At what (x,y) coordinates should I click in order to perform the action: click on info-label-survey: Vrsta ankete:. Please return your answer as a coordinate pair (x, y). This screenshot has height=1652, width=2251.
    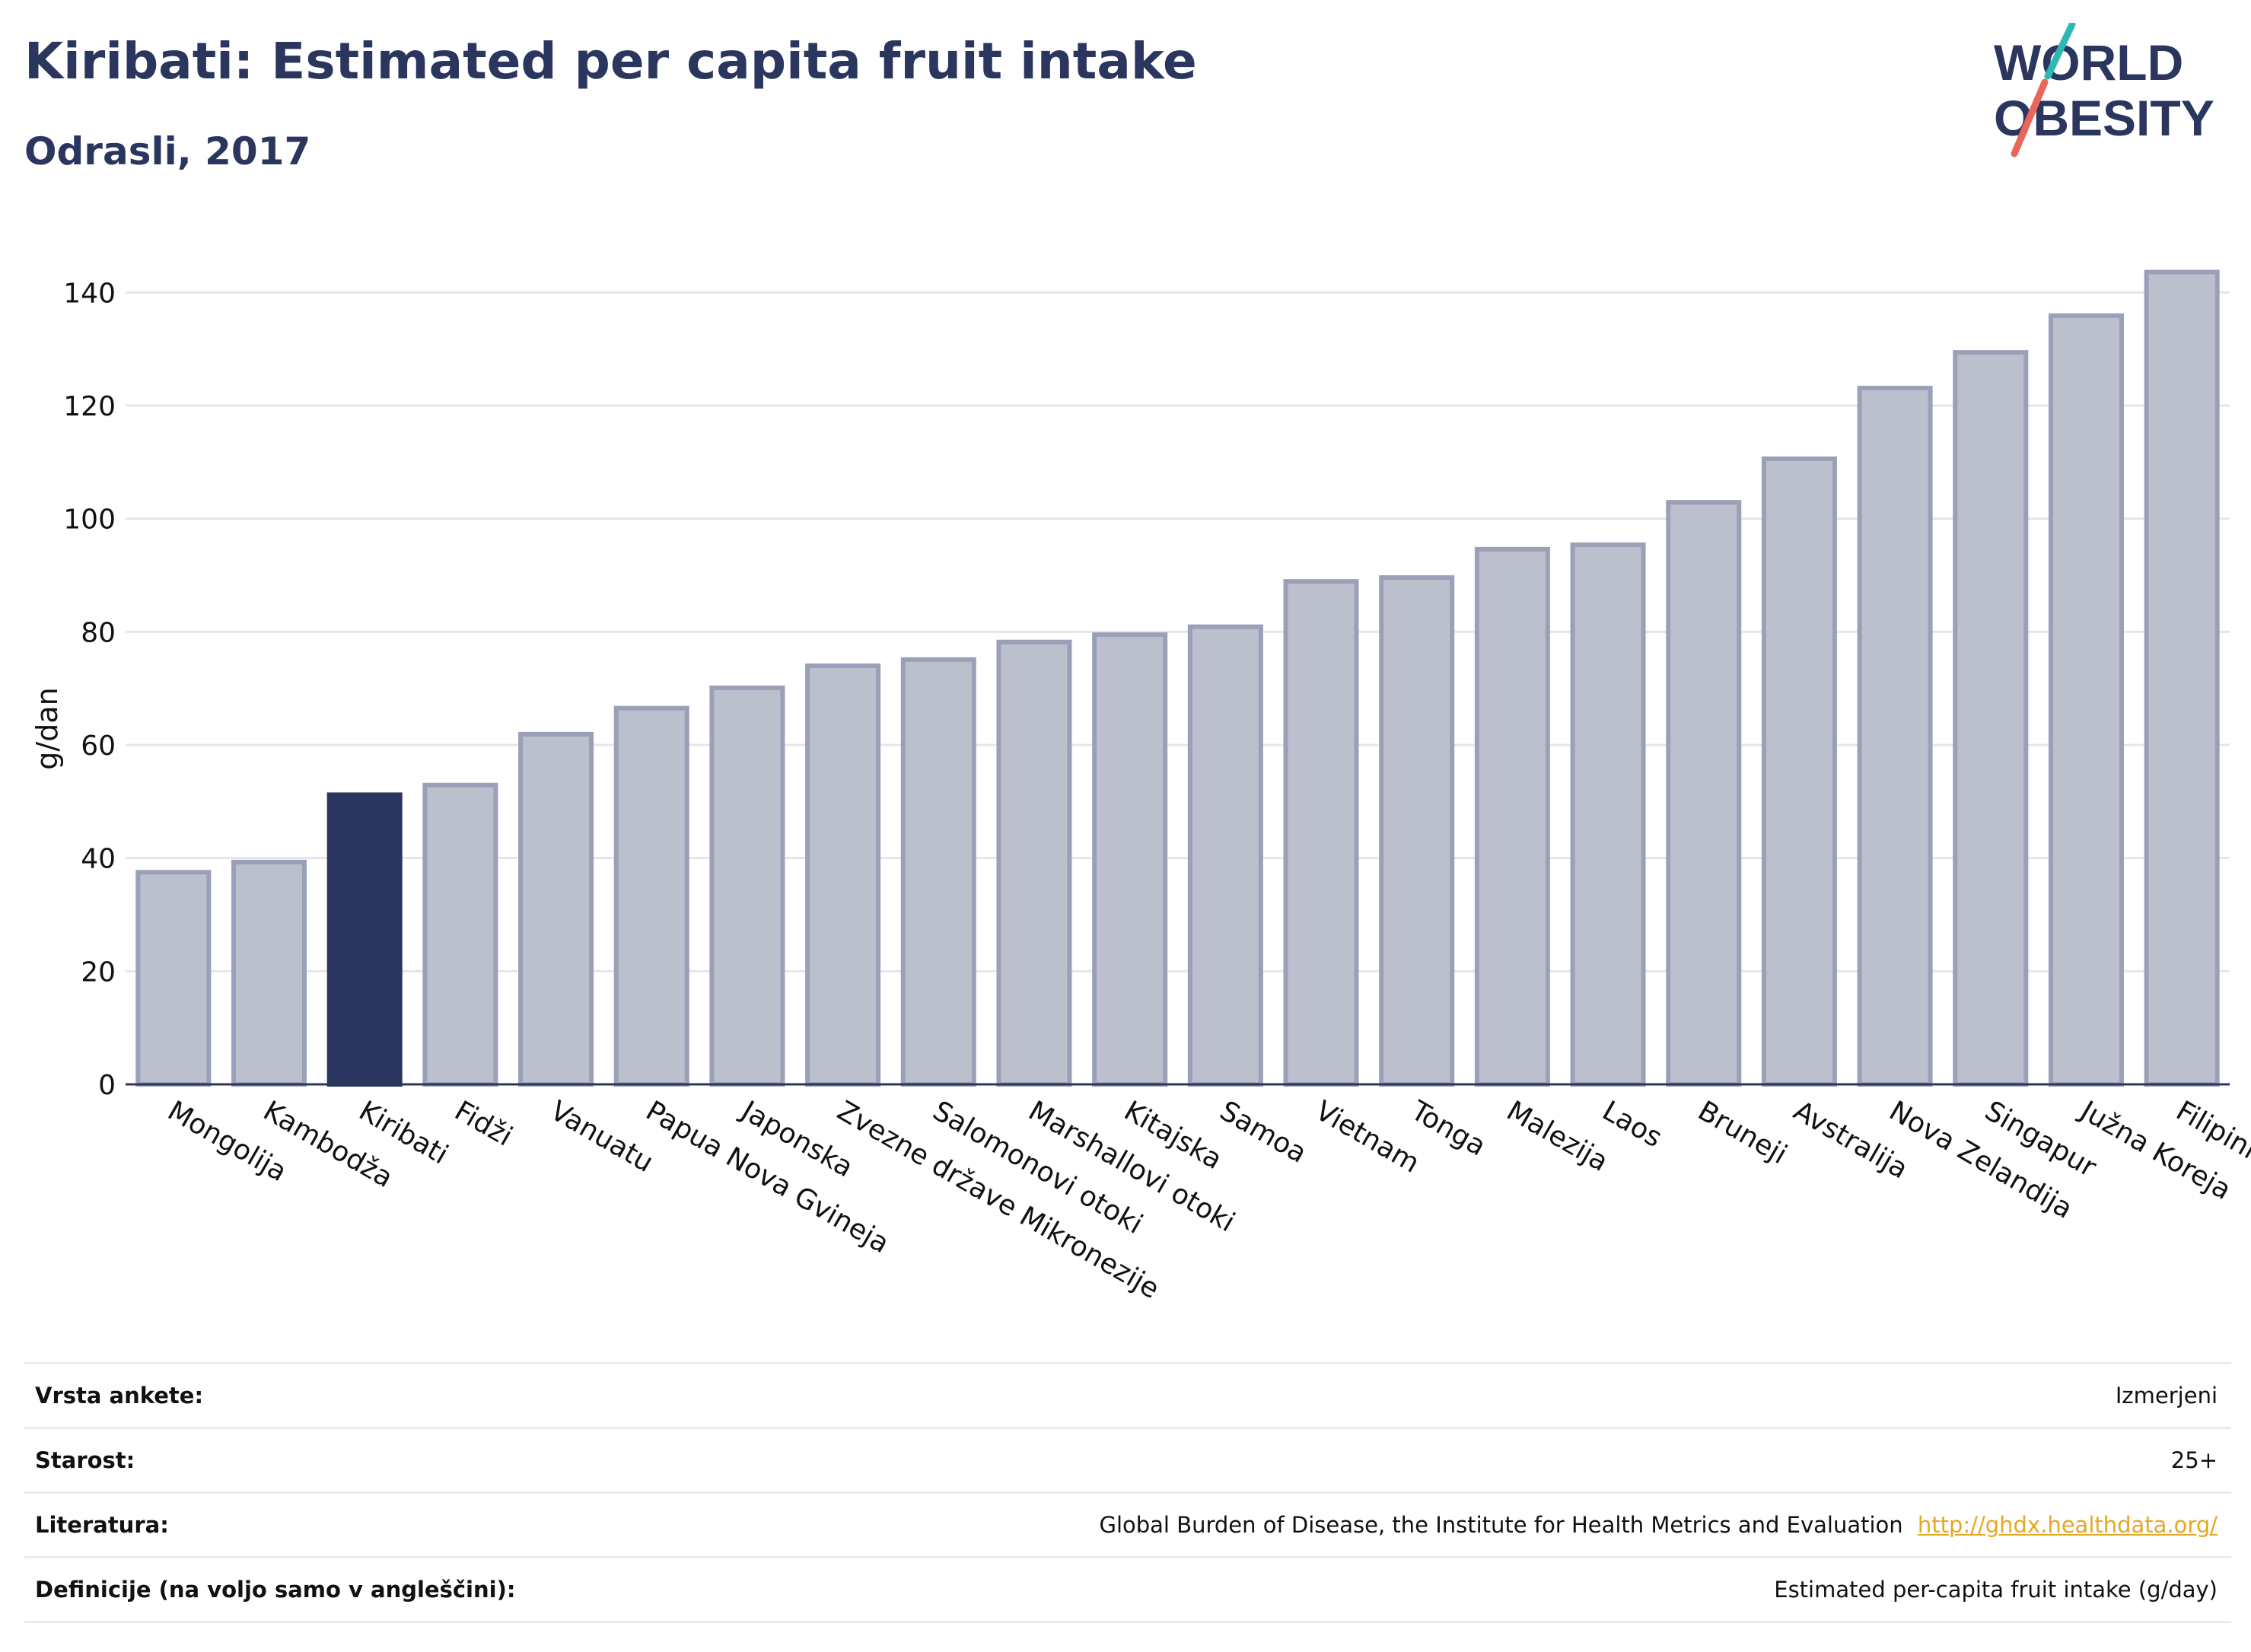
    Looking at the image, I should click on (119, 1395).